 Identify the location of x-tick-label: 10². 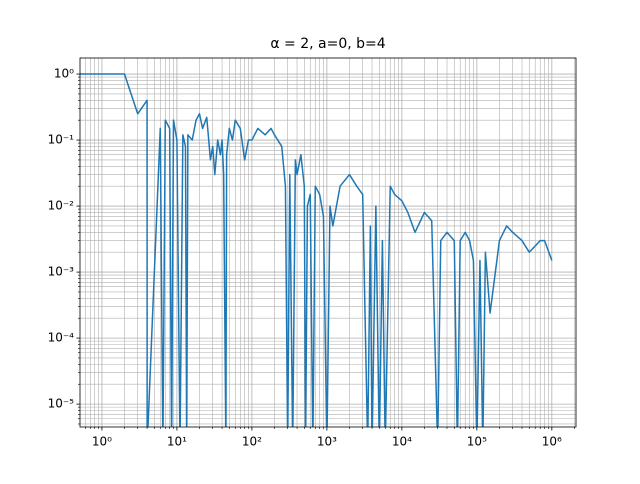
(252, 442).